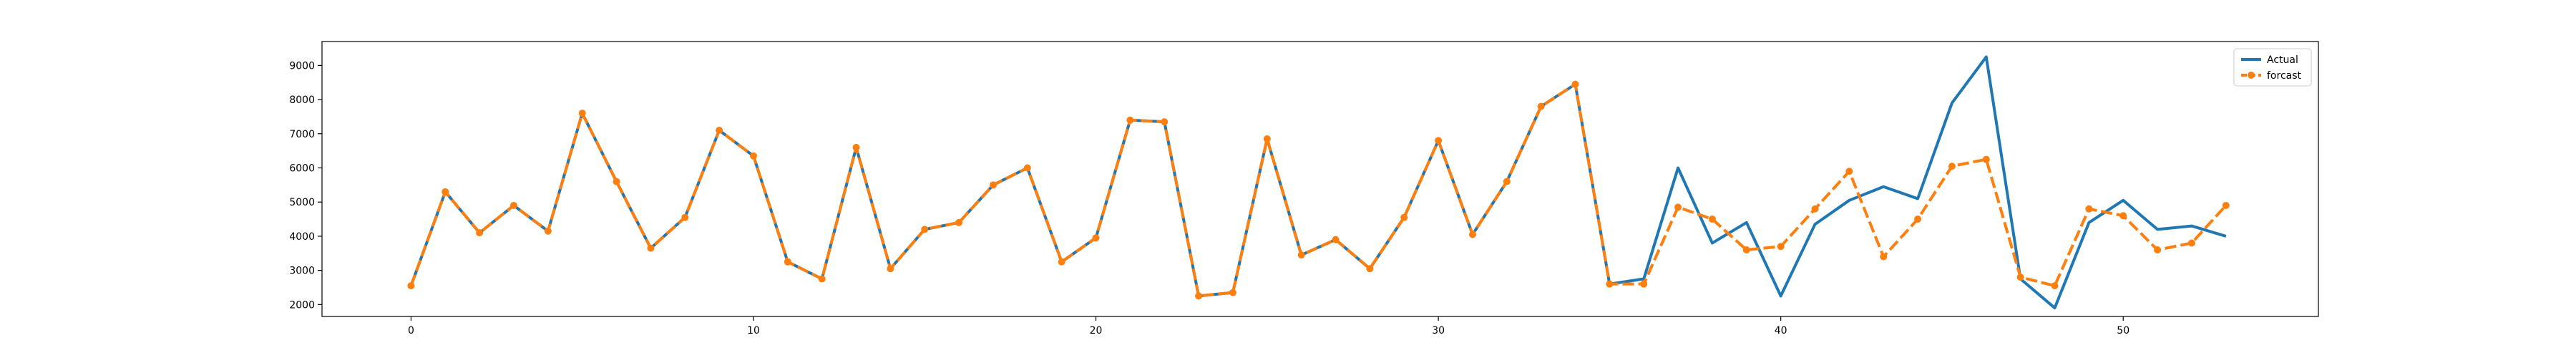 This screenshot has height=358, width=2576. Describe the element at coordinates (1781, 331) in the screenshot. I see `x-tick-label: 40` at that location.